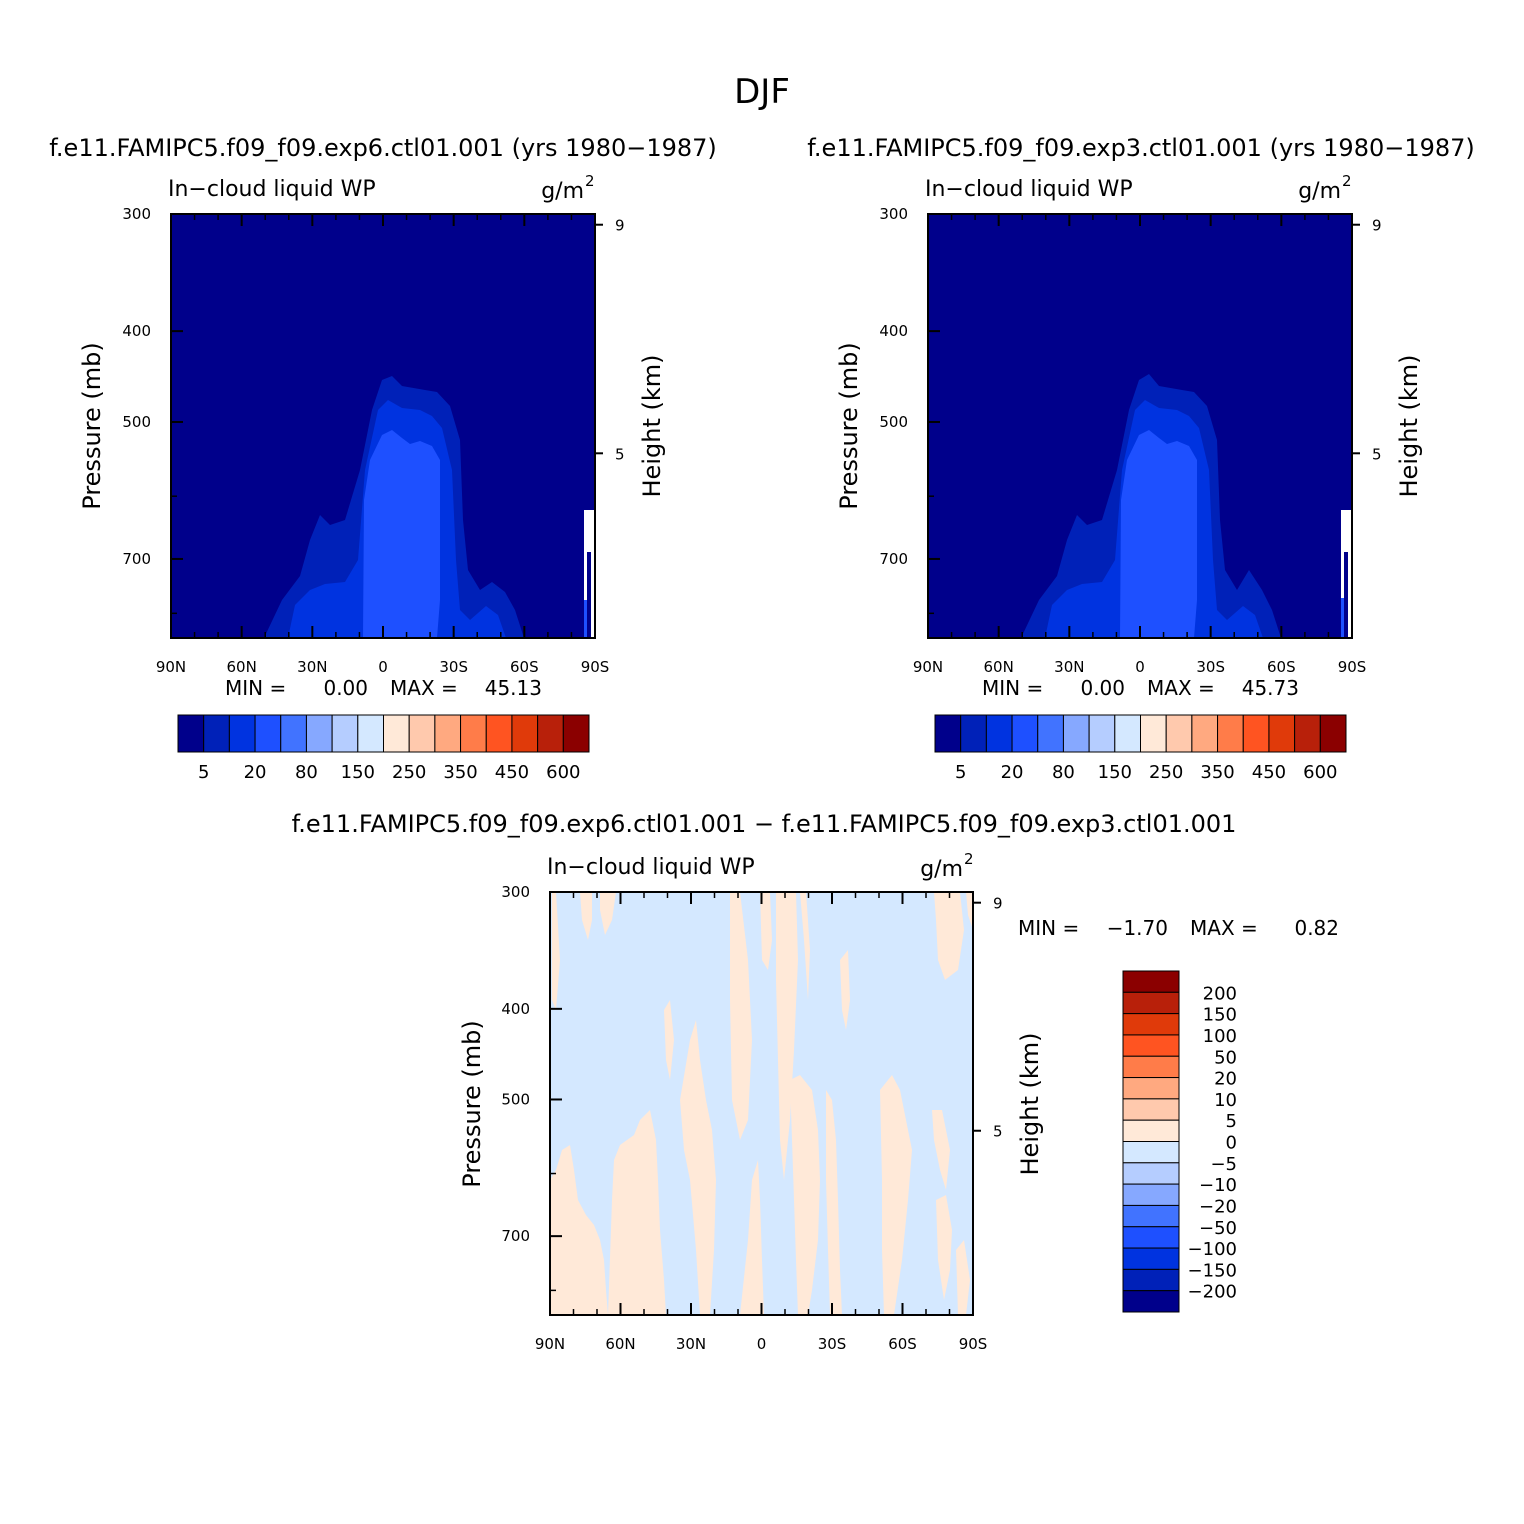  What do you see at coordinates (902, 1344) in the screenshot?
I see `x-tick-label: 60S` at bounding box center [902, 1344].